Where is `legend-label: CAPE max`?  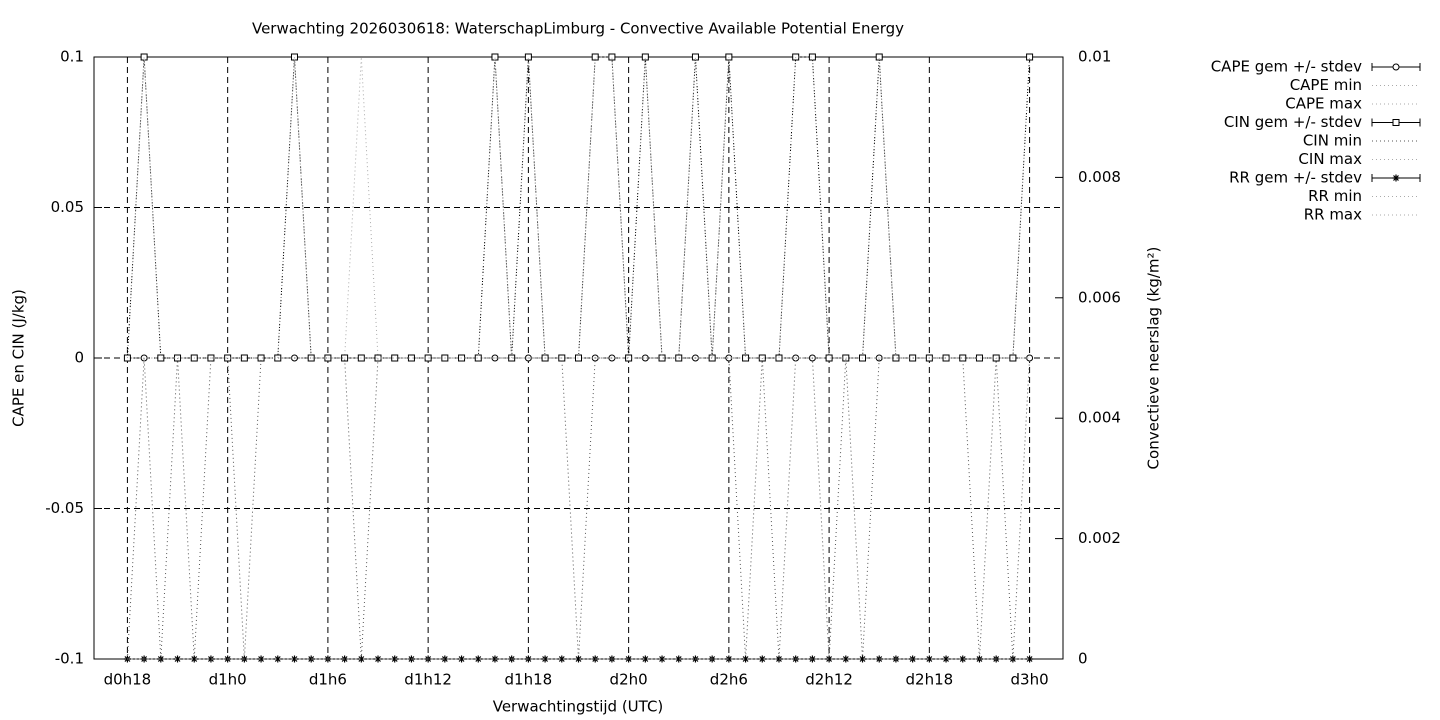 legend-label: CAPE max is located at coordinates (1323, 104).